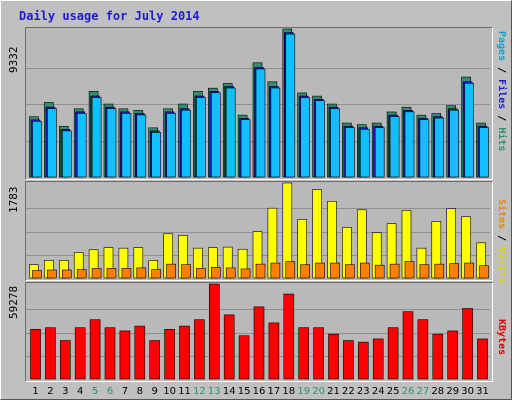 This screenshot has height=400, width=512. I want to click on x-tick-label-day-2: 2, so click(50, 391).